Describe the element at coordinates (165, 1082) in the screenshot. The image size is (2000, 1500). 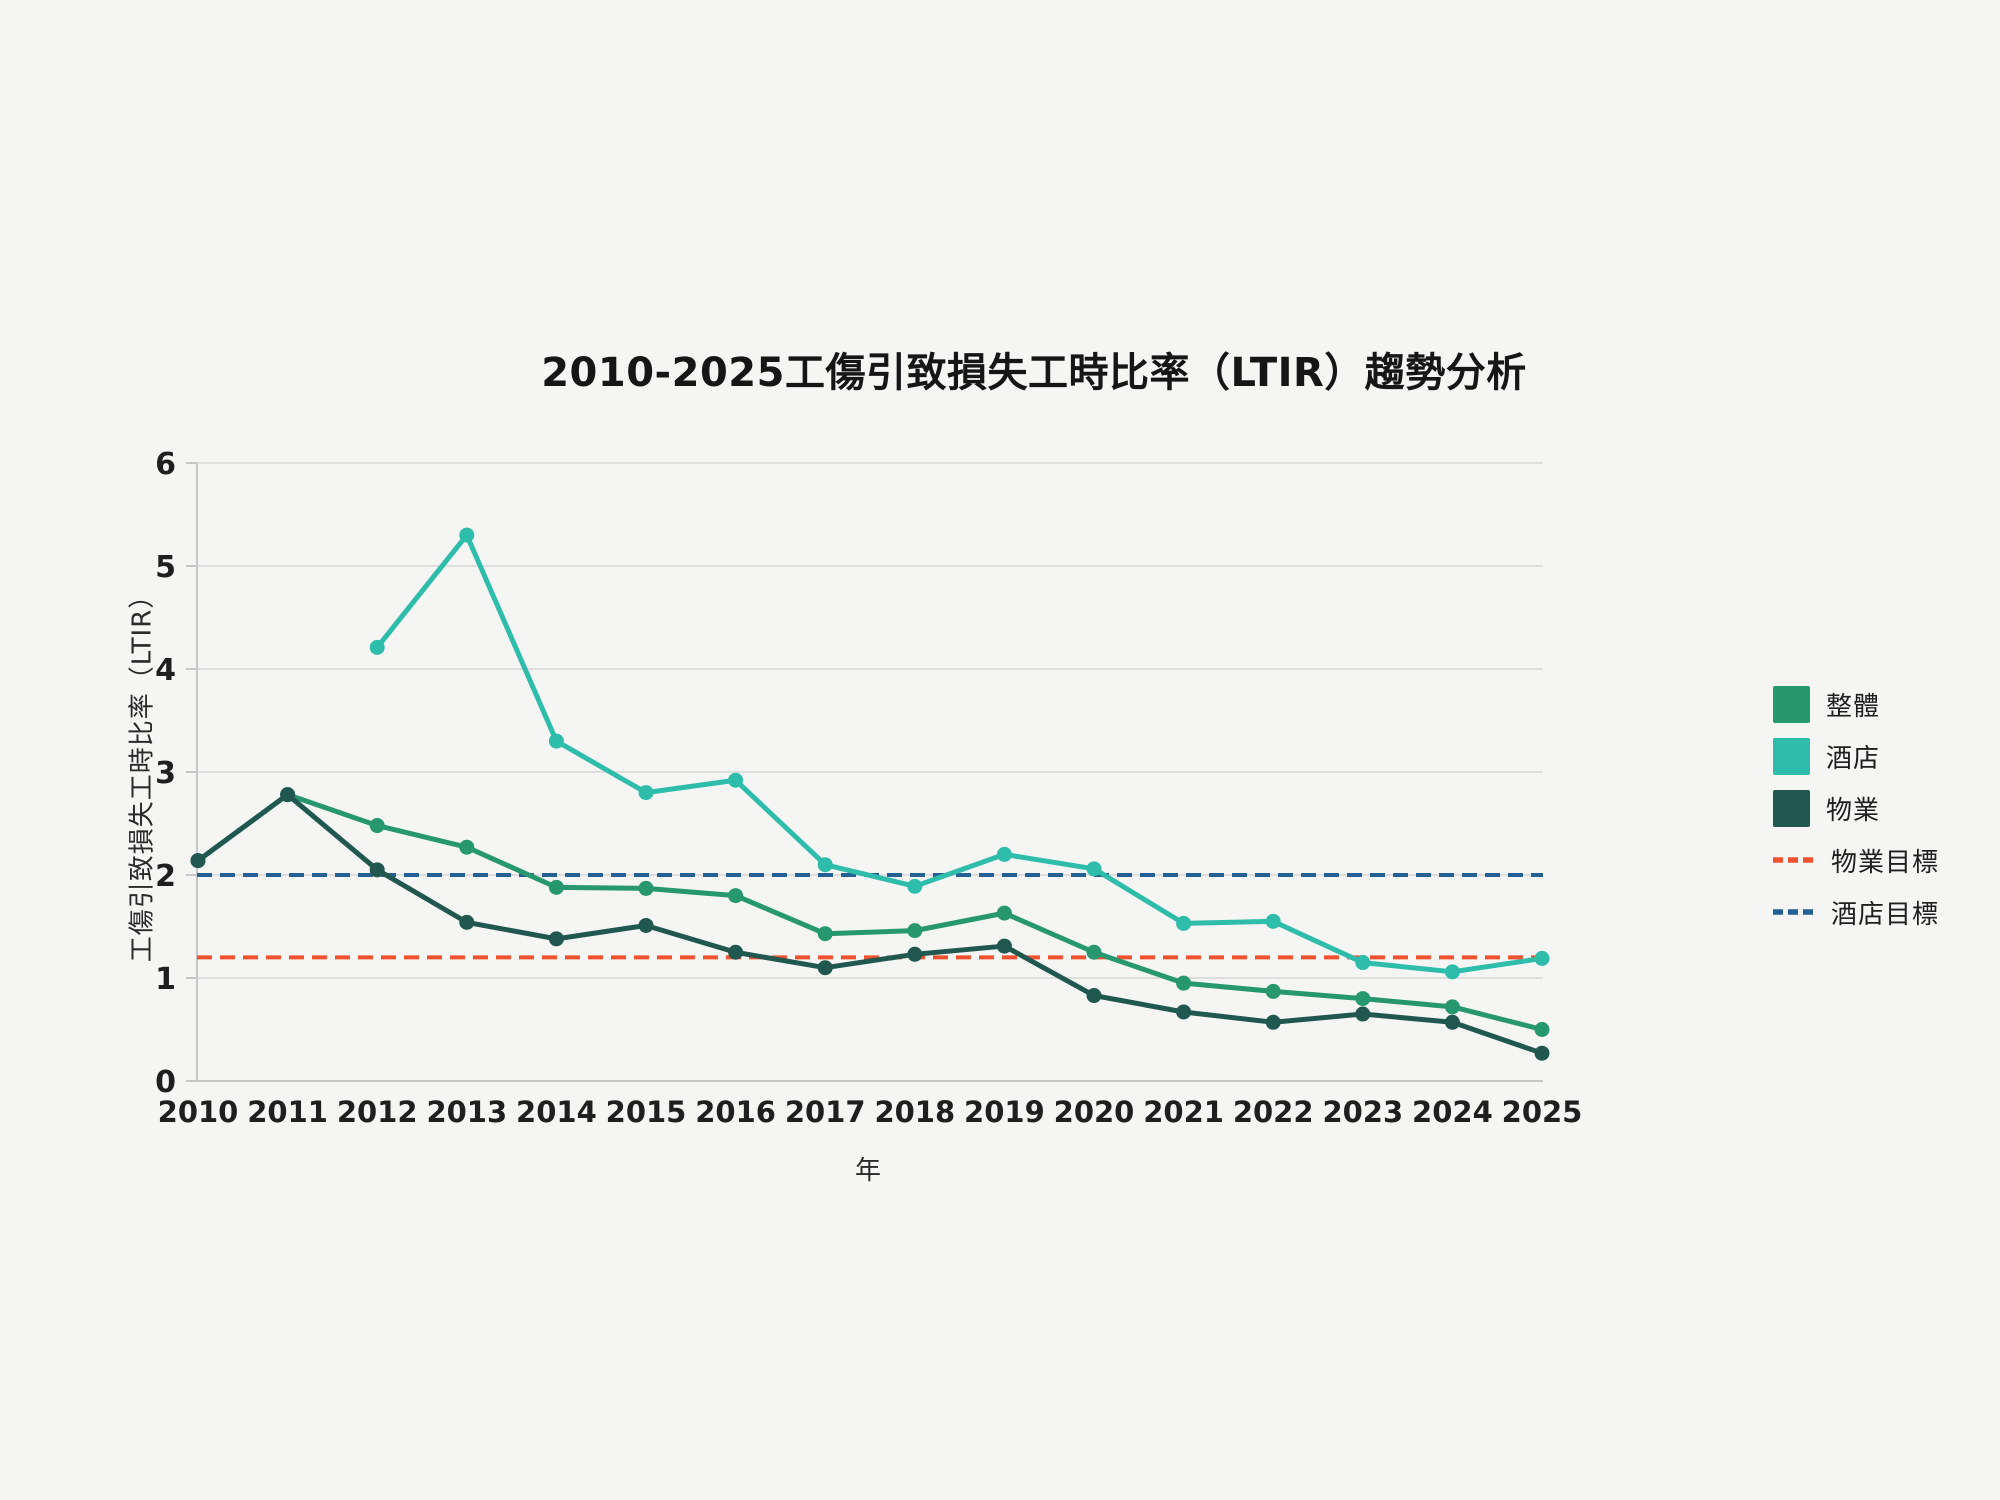
I see `y-tick-label: 0` at that location.